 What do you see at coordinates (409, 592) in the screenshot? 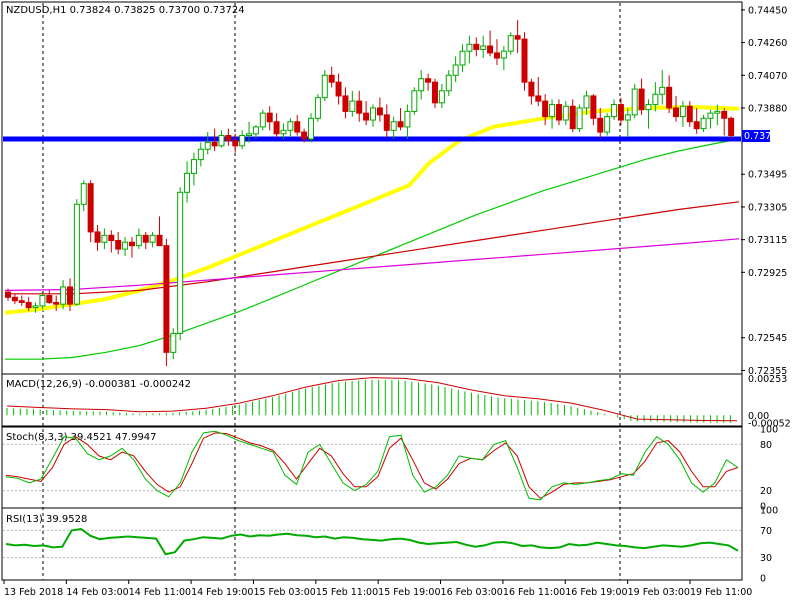
I see `time-tick-label-6: 15 Feb 19:00` at bounding box center [409, 592].